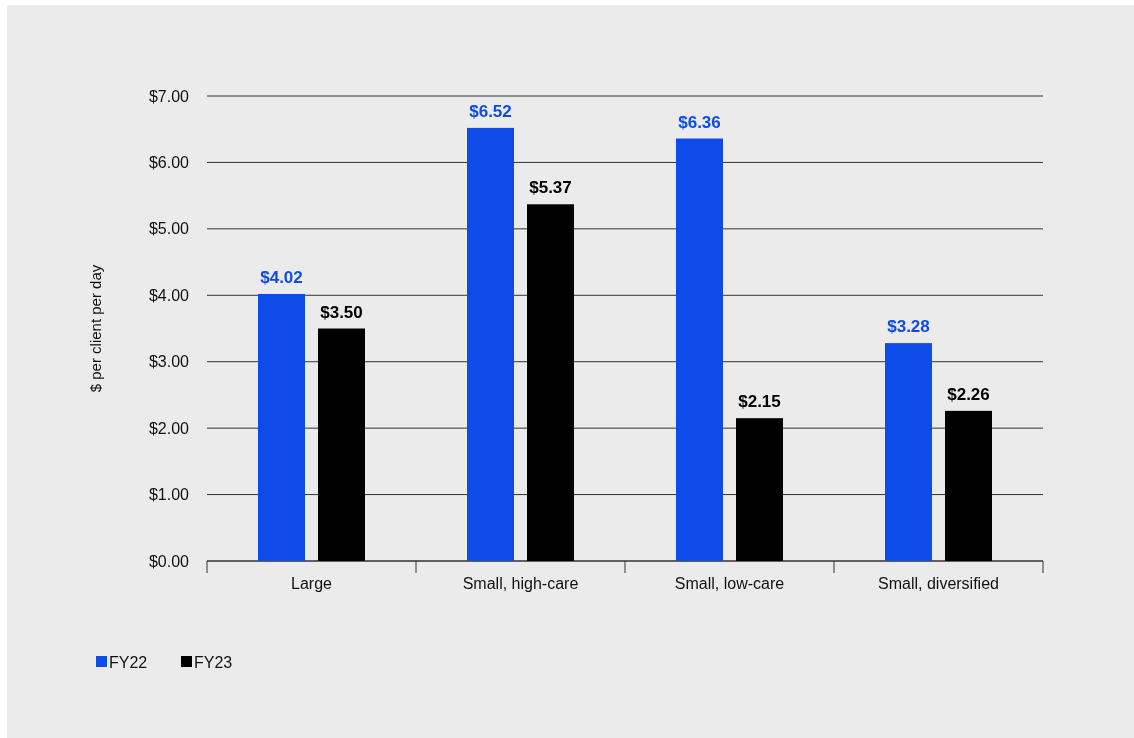 This screenshot has width=1134, height=738. I want to click on y-tick-label: $3.00, so click(169, 362).